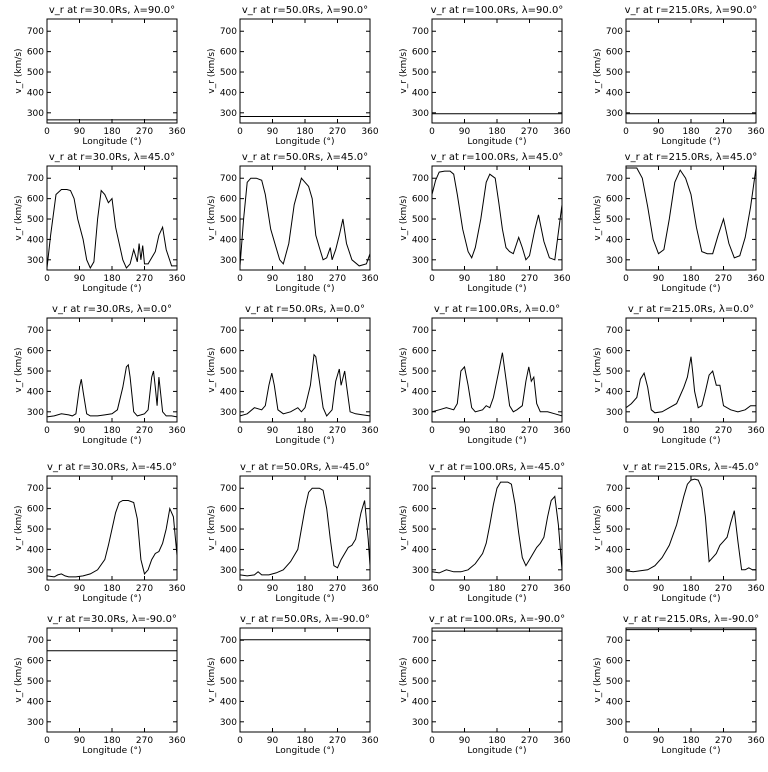 The width and height of the screenshot is (768, 772). Describe the element at coordinates (691, 467) in the screenshot. I see `chart-title: v_r at r=215.0Rs, λ=-45.0°` at that location.